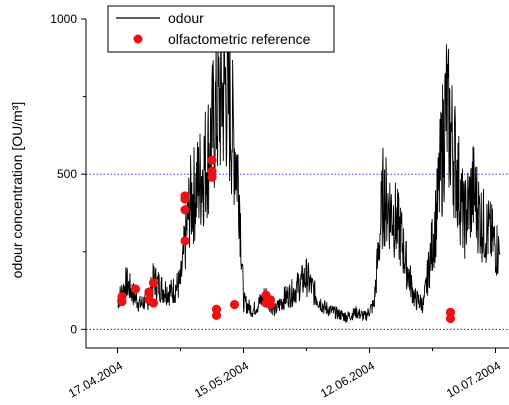 This screenshot has height=405, width=509. What do you see at coordinates (63, 19) in the screenshot?
I see `y-tick-label: 1000` at bounding box center [63, 19].